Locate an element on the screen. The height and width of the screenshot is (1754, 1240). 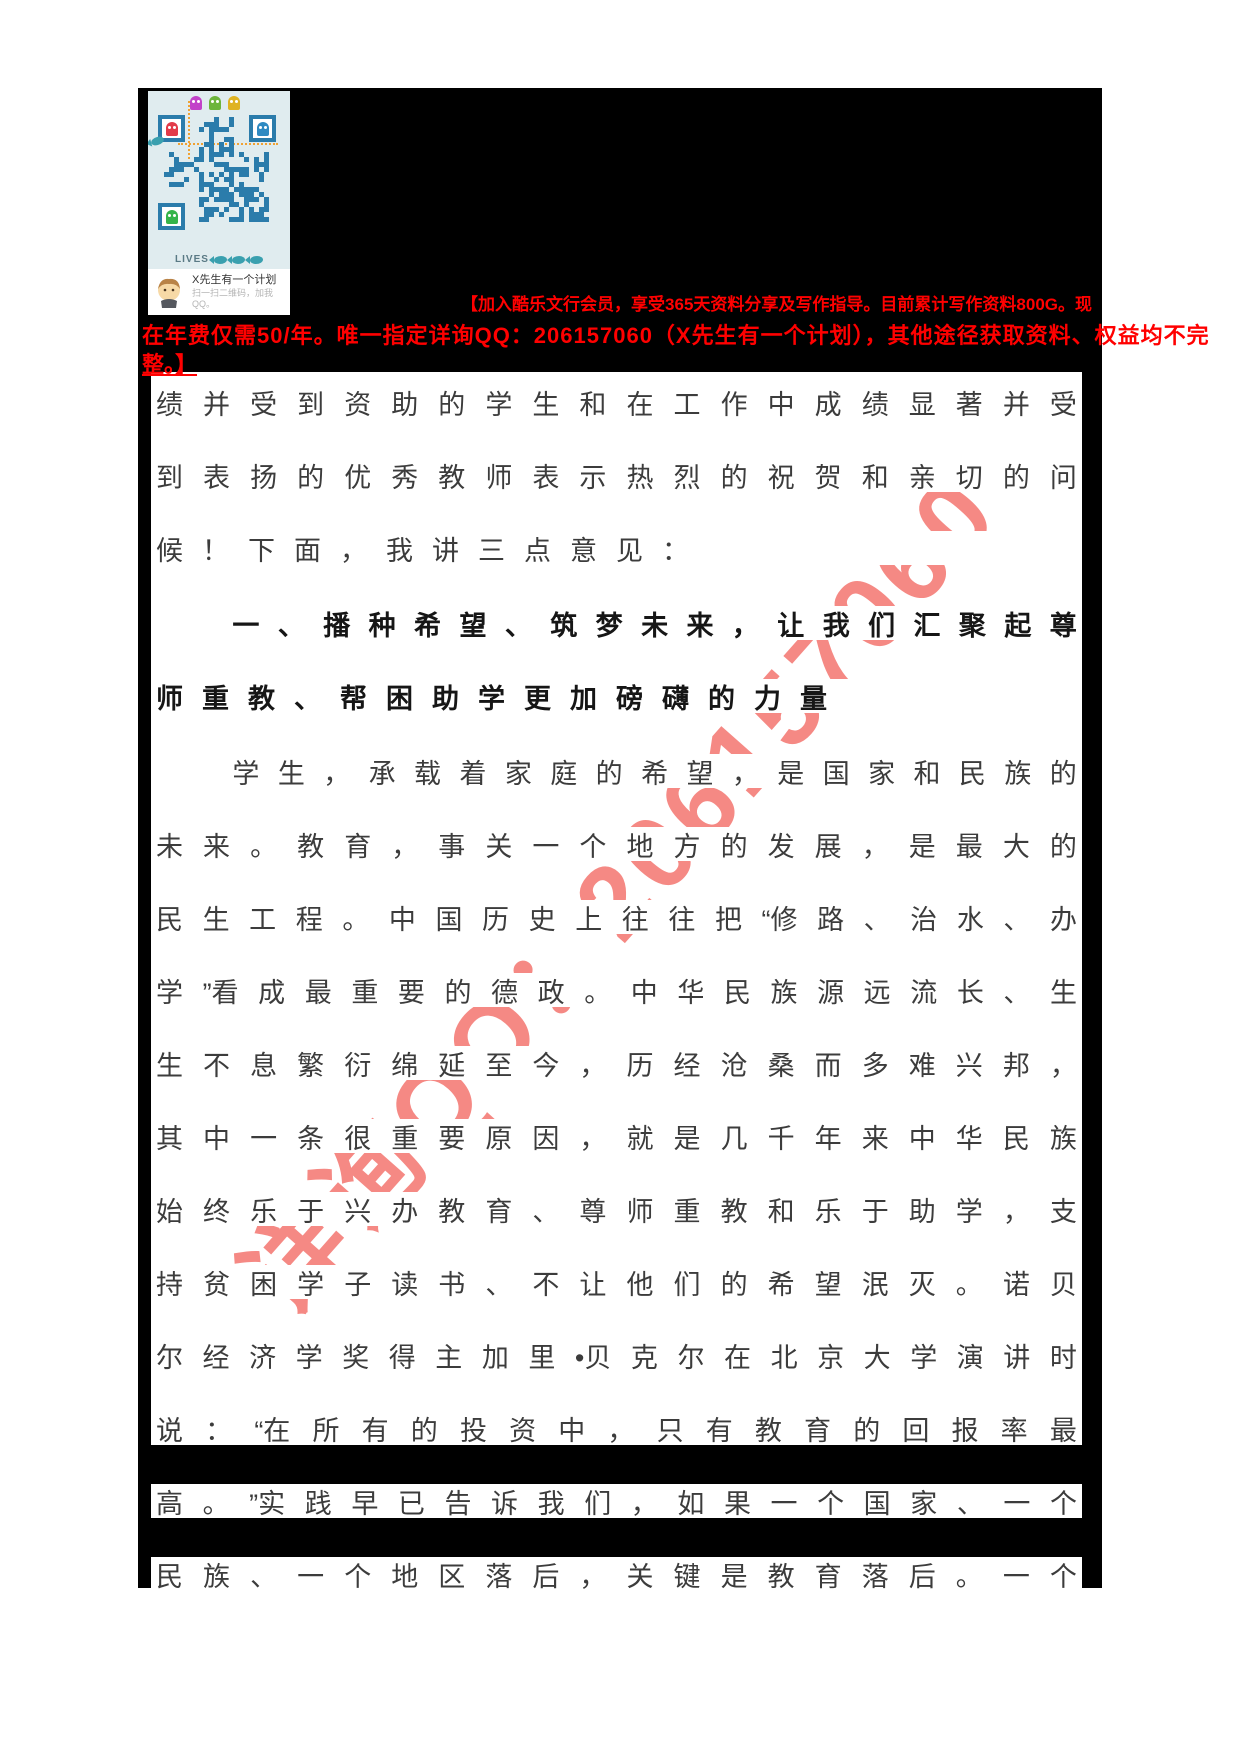
doc-line: 说： “在所有的投资中，只有教育的回报率最 is located at coordinates (616, 1441).